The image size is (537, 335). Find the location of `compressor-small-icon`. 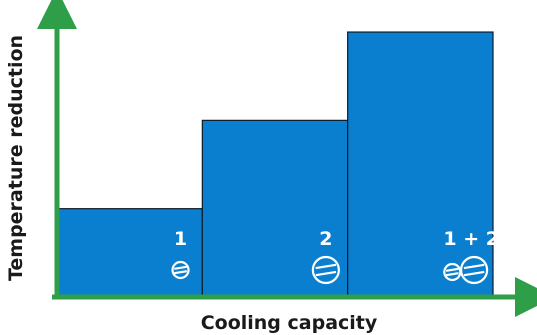

compressor-small-icon is located at coordinates (180, 270).